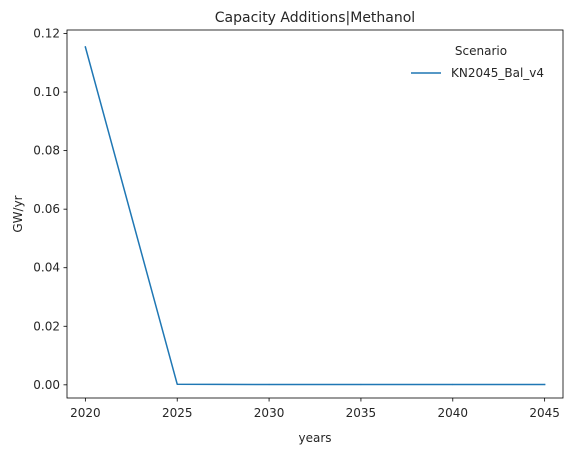 The height and width of the screenshot is (456, 573). I want to click on y-axis-ticks: 0.00 0.02 0.04 0.06 0.08 0.10 0.12, so click(50, 209).